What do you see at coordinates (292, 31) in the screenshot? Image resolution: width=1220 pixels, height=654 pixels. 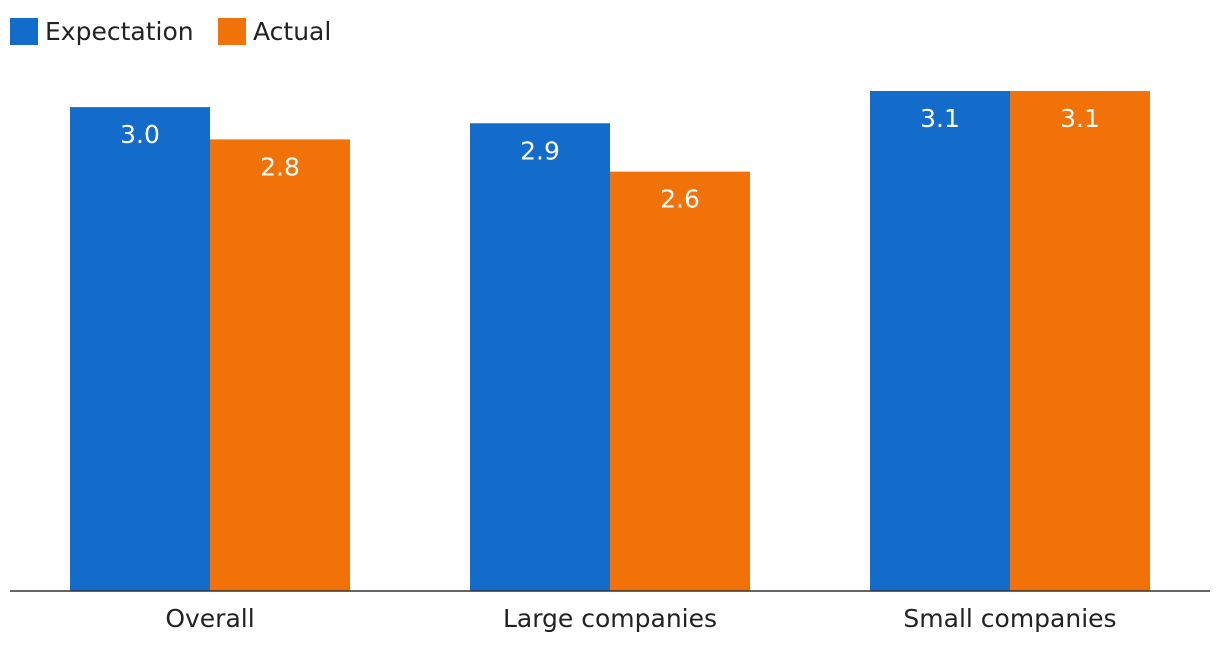 I see `legend-label-actual: Actual` at bounding box center [292, 31].